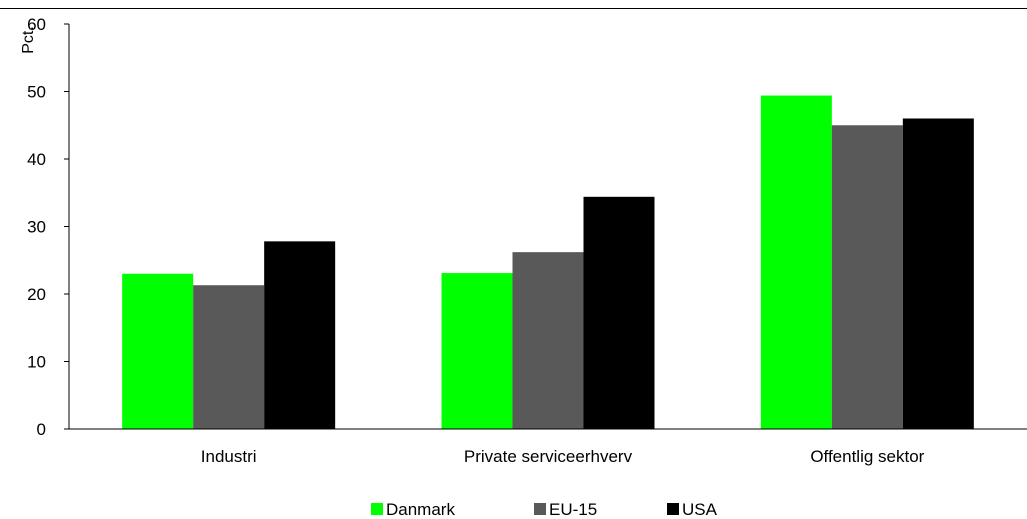 The height and width of the screenshot is (519, 1027). I want to click on category-label: Industri, so click(229, 456).